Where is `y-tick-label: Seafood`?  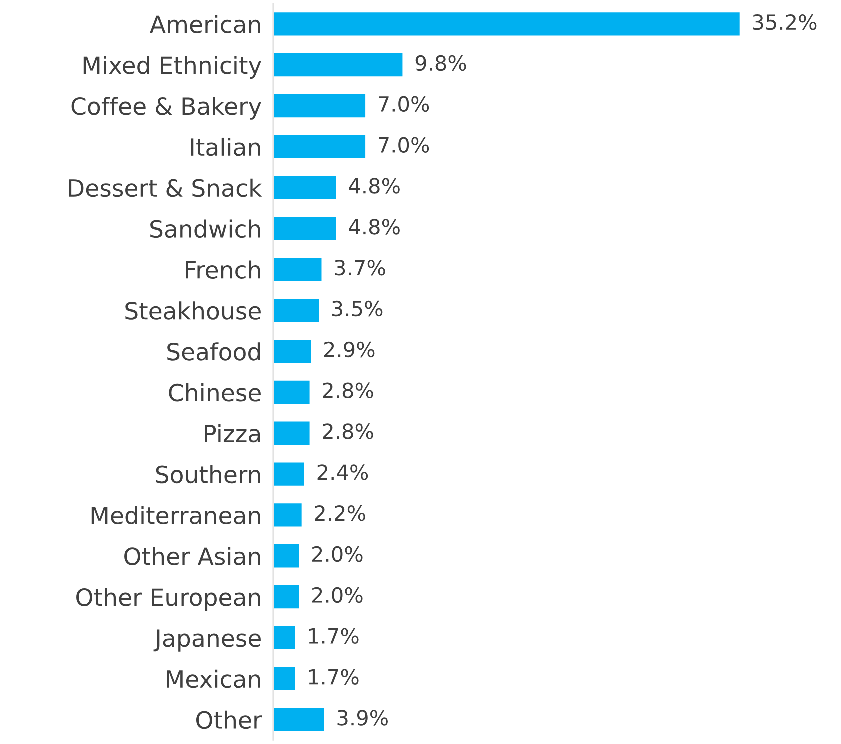 y-tick-label: Seafood is located at coordinates (214, 351).